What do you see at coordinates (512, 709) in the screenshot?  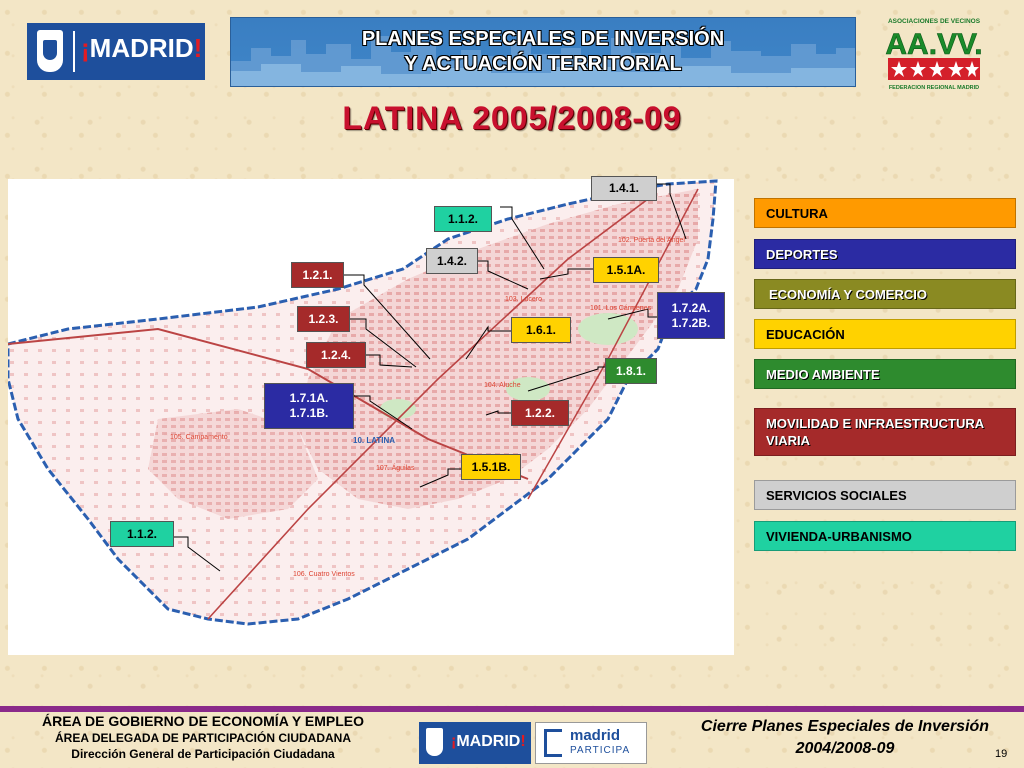 I see `footer-divider` at bounding box center [512, 709].